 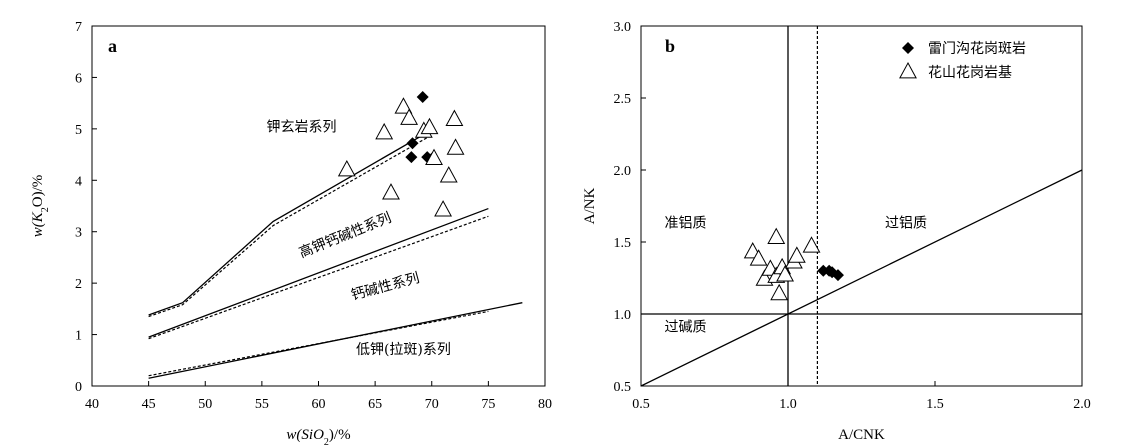 I want to click on panel-a-x-tick-label: 75, so click(x=488, y=404).